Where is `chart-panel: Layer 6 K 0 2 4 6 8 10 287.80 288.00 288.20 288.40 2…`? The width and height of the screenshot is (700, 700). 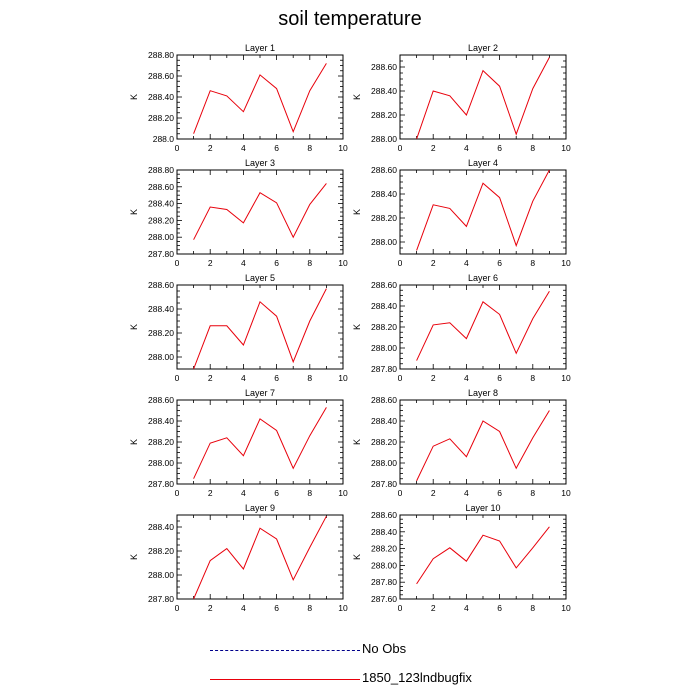 chart-panel: Layer 6 K 0 2 4 6 8 10 287.80 288.00 288.20 288.40 2… is located at coordinates (461, 328).